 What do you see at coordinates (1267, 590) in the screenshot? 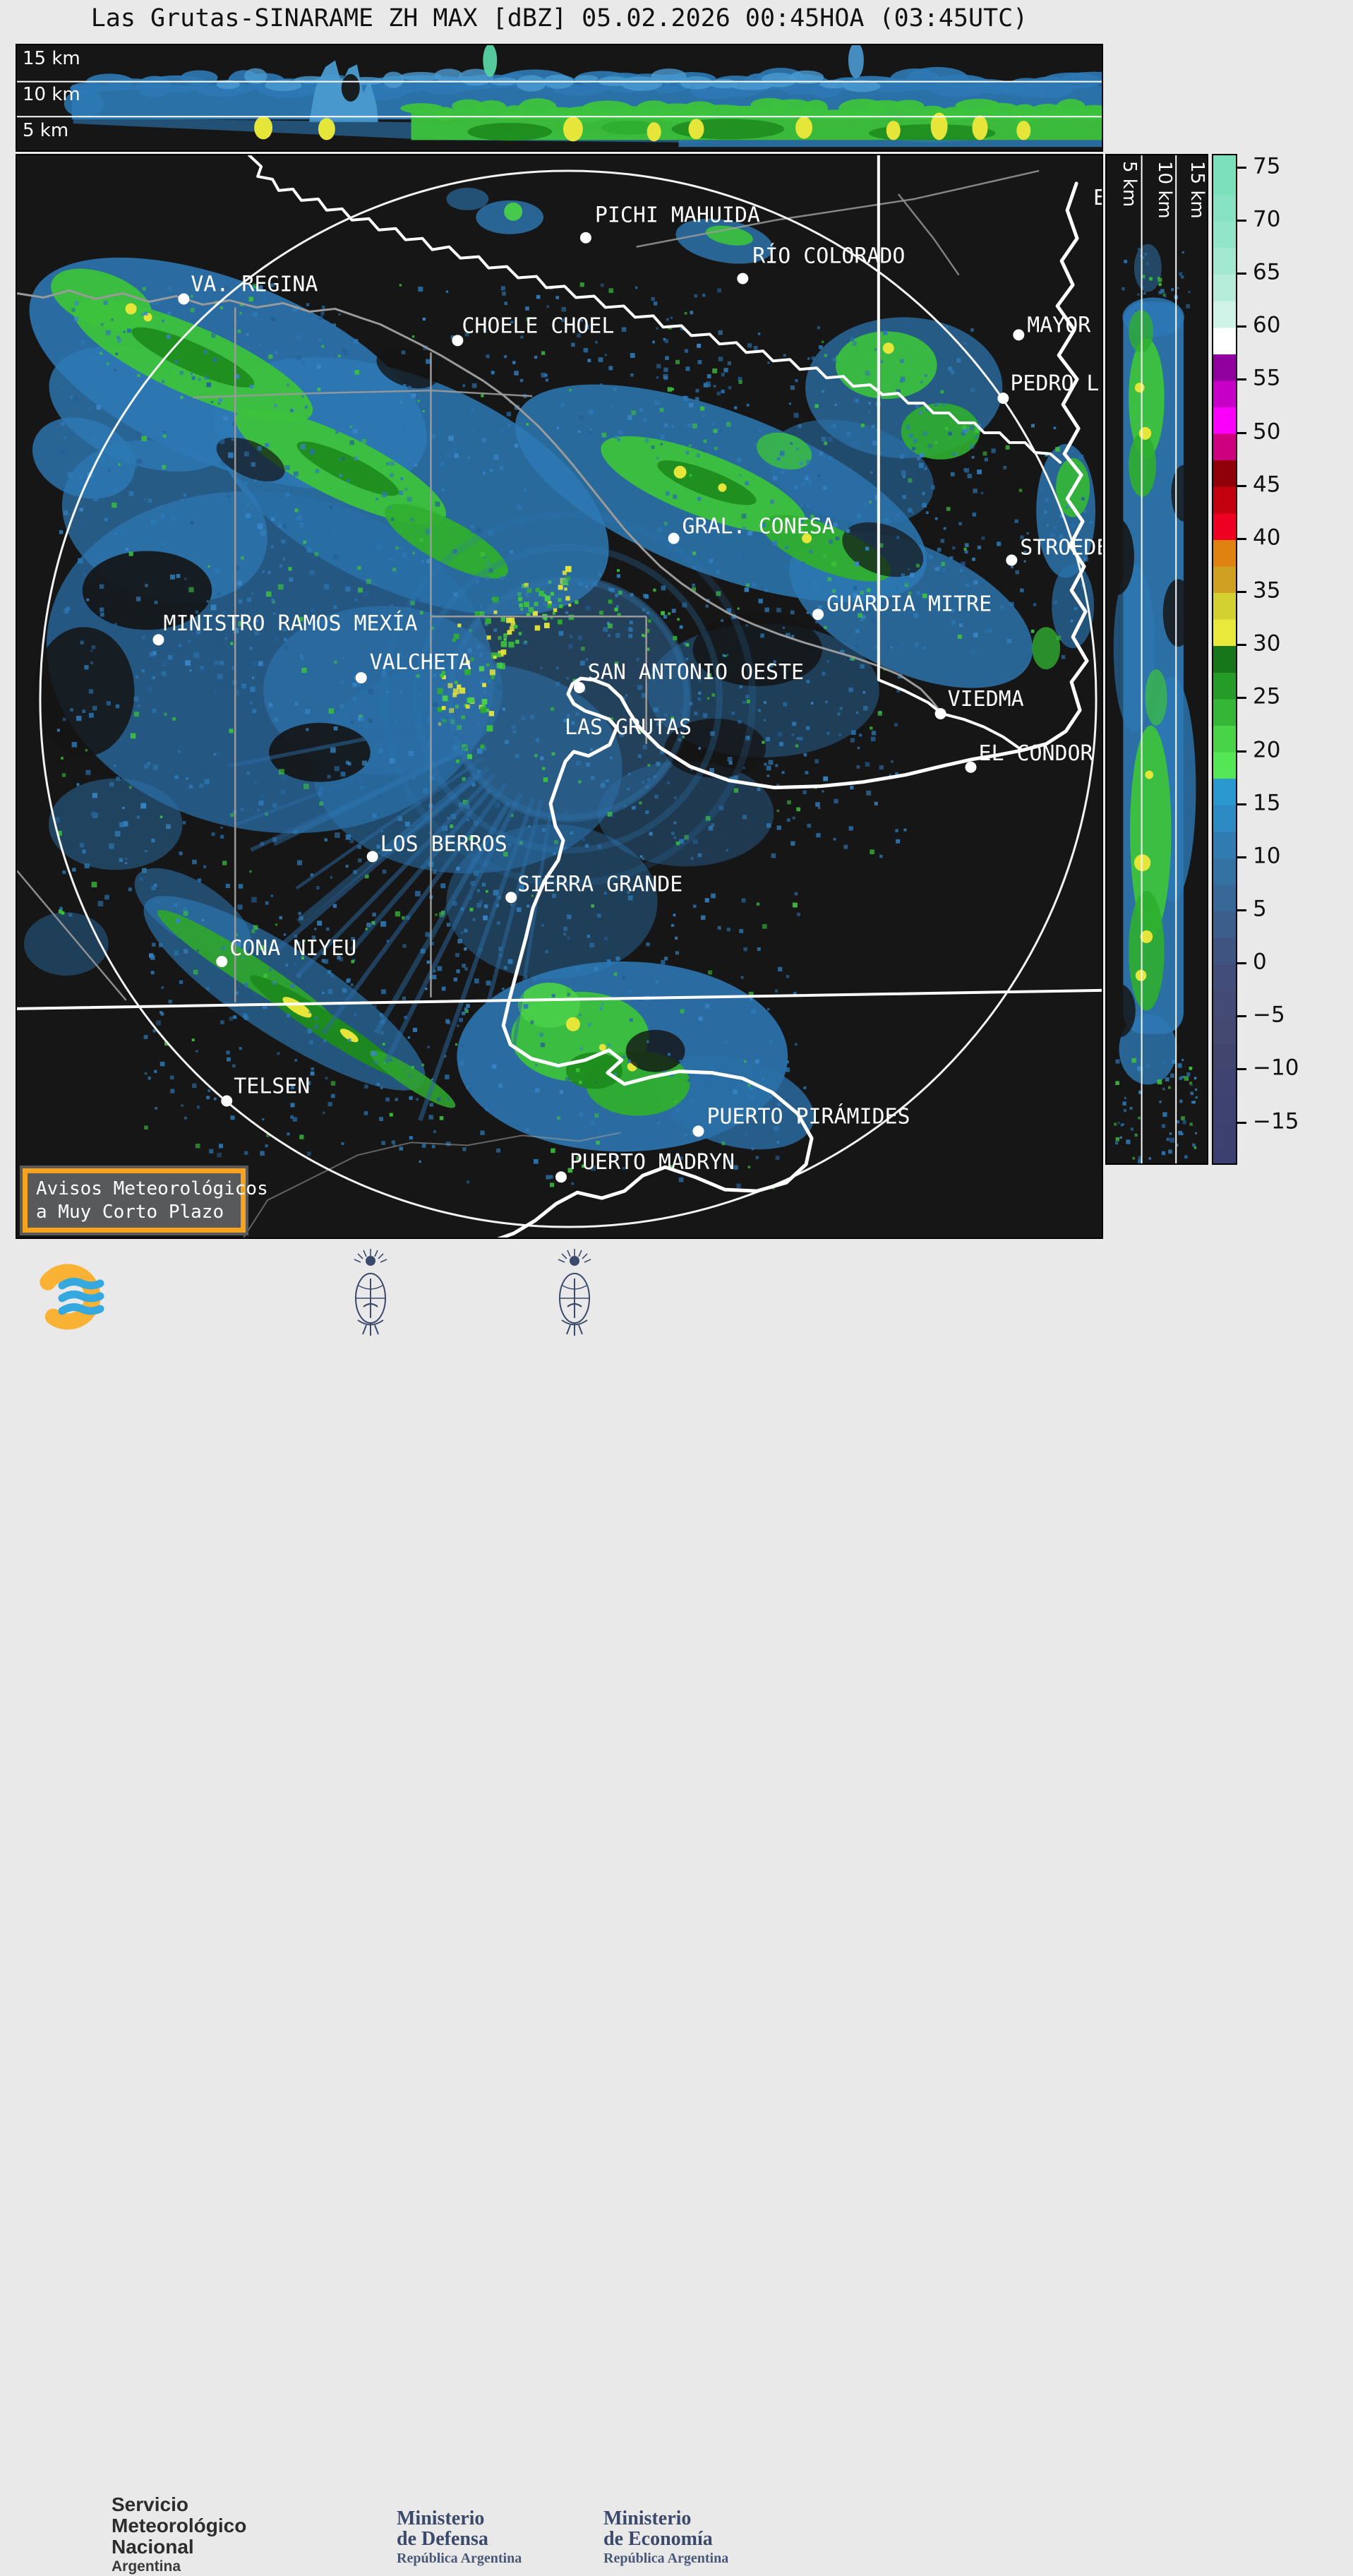
I see `colorbar-tick-label: 35` at bounding box center [1267, 590].